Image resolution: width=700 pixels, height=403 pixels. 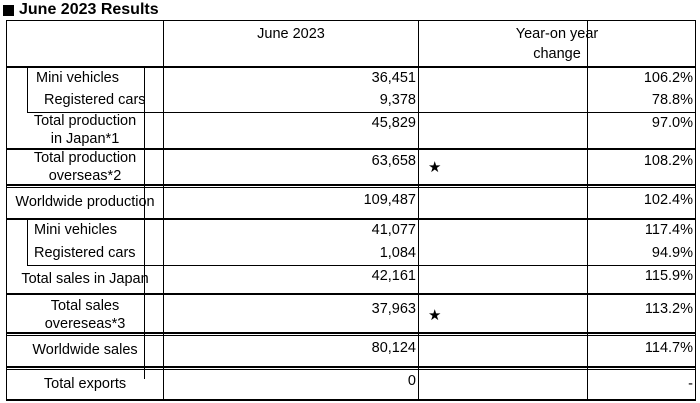 What do you see at coordinates (351, 369) in the screenshot?
I see `row-line-ws-bottom-double` at bounding box center [351, 369].